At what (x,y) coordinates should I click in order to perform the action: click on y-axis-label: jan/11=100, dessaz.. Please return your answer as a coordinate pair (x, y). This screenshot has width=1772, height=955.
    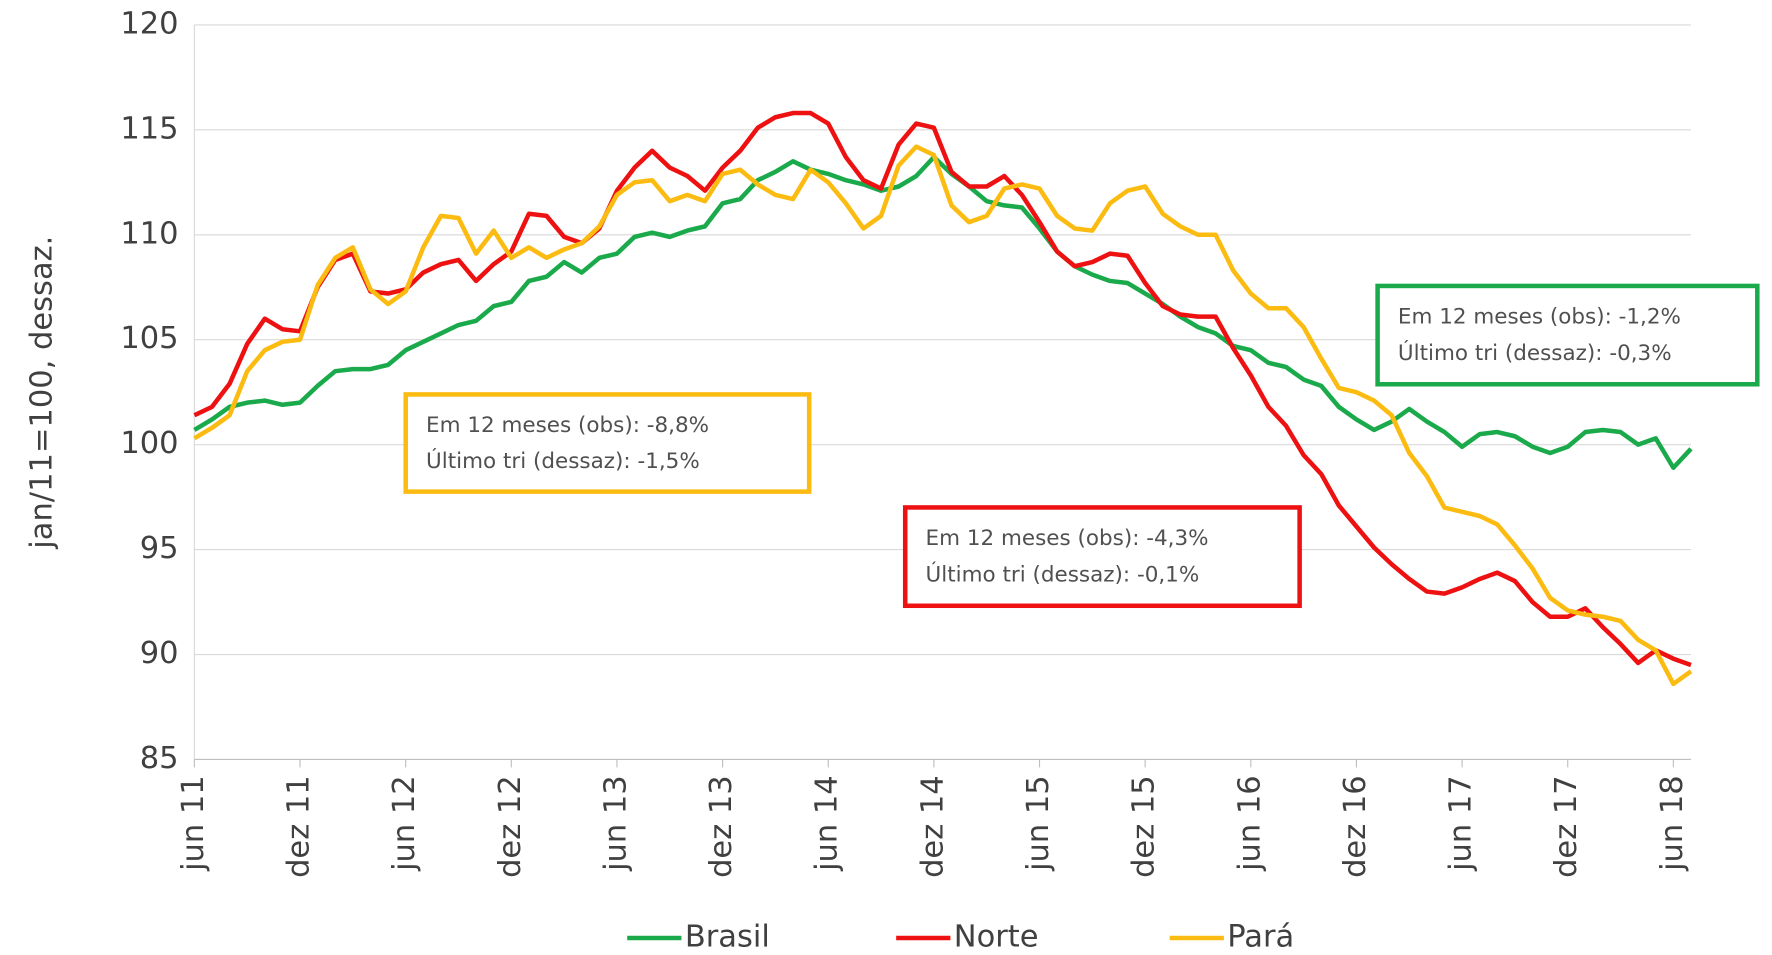
    Looking at the image, I should click on (41, 393).